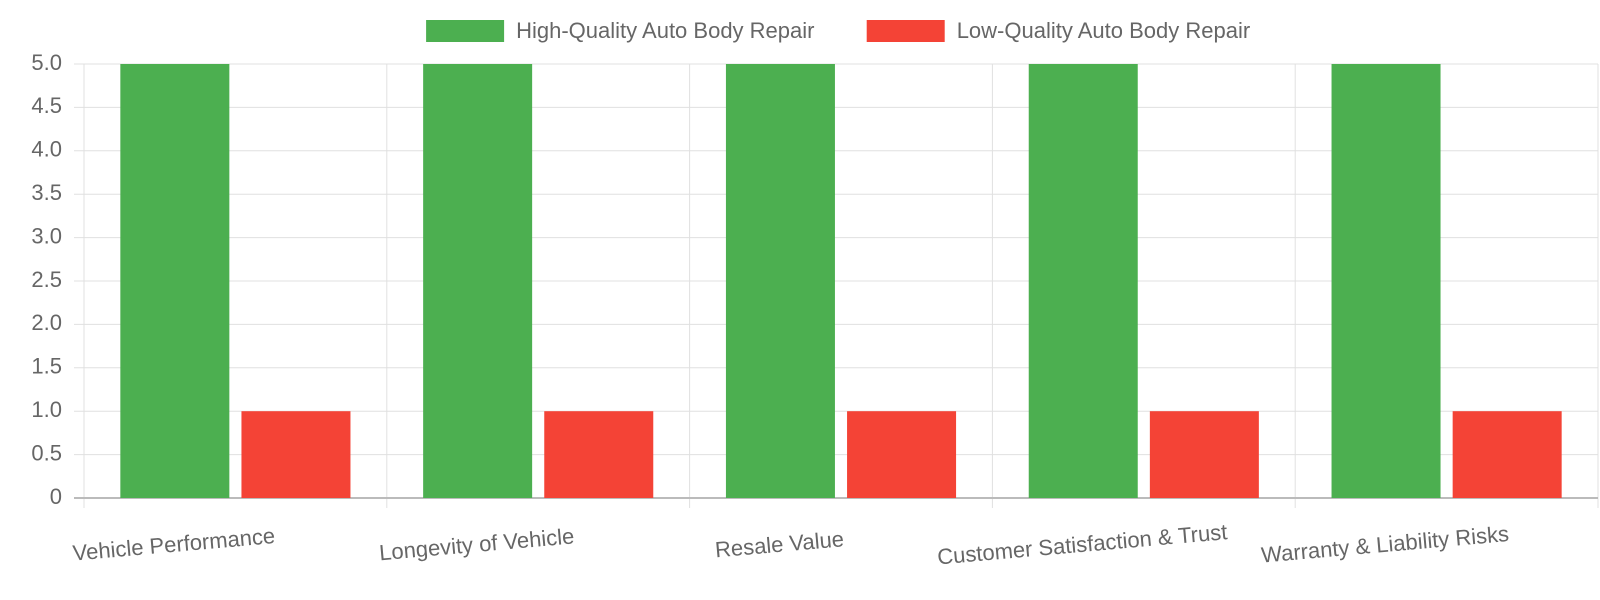  Describe the element at coordinates (779, 544) in the screenshot. I see `x-tick-label: Resale Value` at that location.